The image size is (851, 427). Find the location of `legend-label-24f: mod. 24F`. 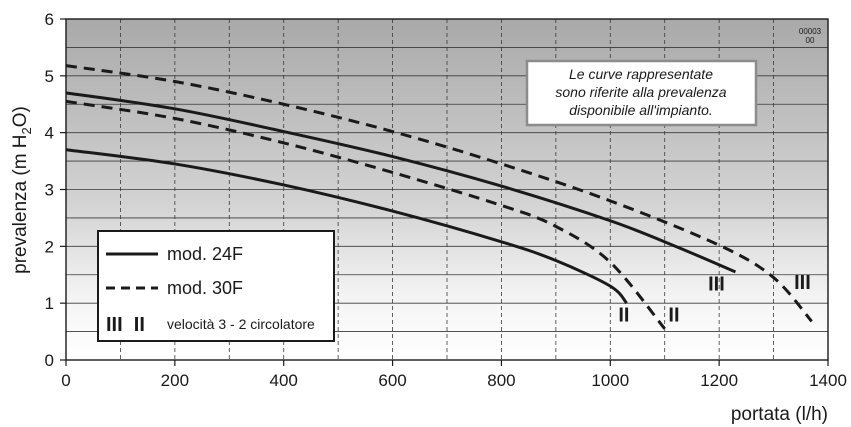

legend-label-24f: mod. 24F is located at coordinates (205, 254).